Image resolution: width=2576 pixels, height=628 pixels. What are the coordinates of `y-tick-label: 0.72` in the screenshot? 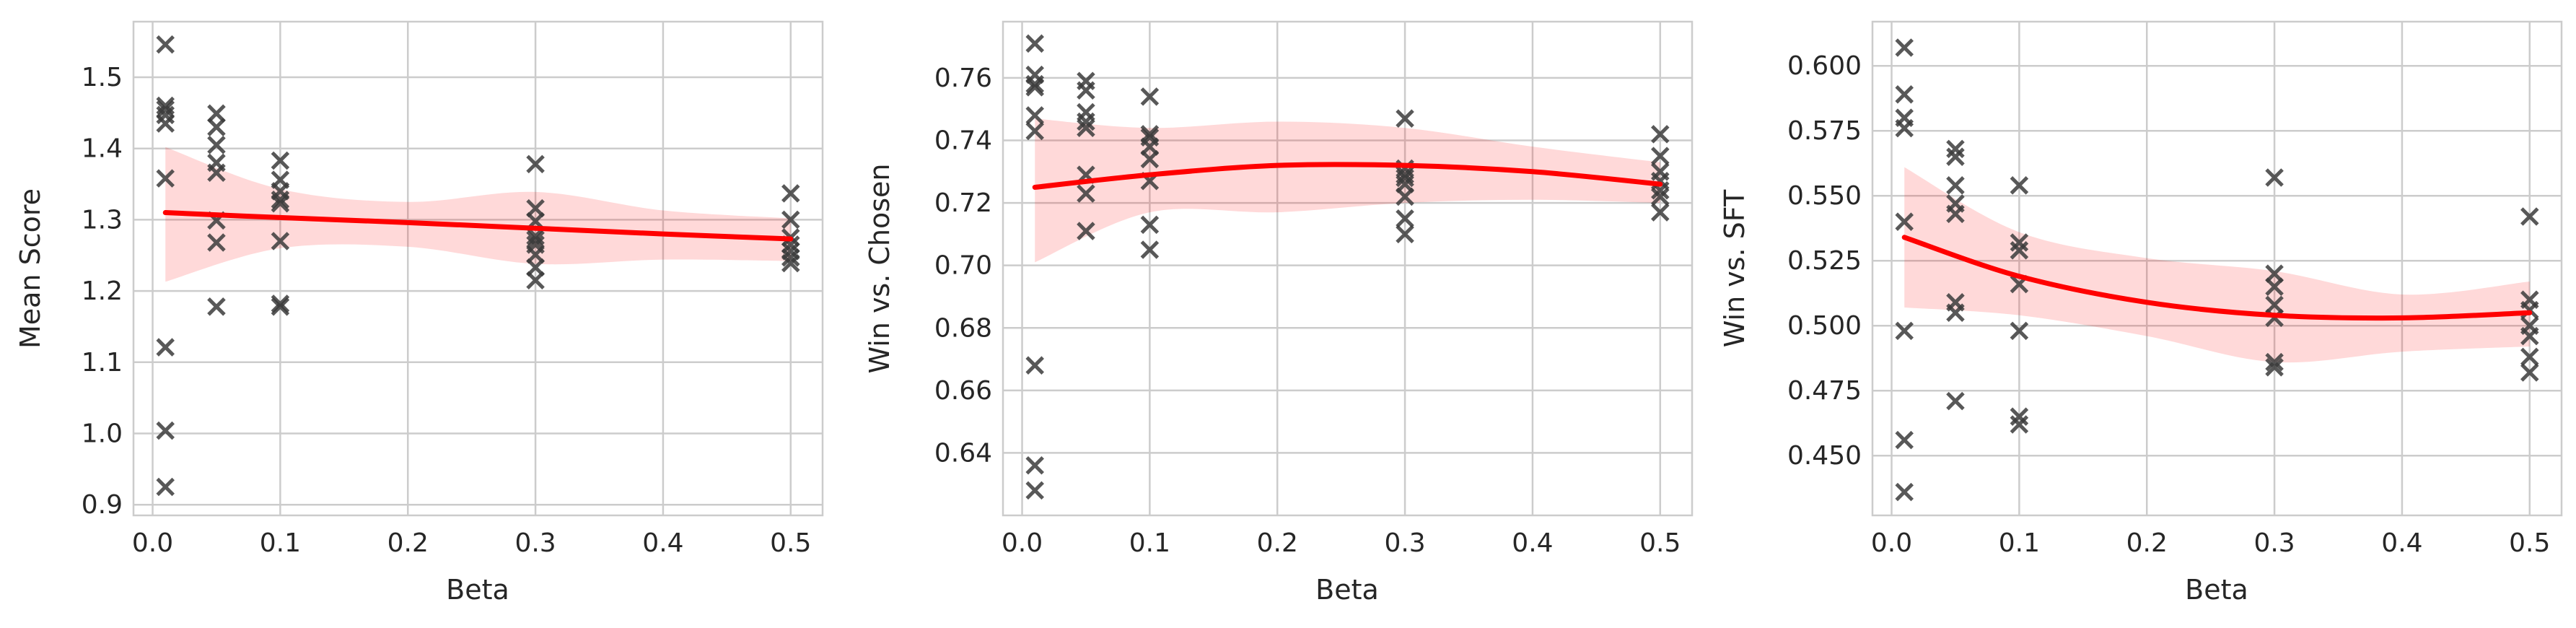 It's located at (963, 203).